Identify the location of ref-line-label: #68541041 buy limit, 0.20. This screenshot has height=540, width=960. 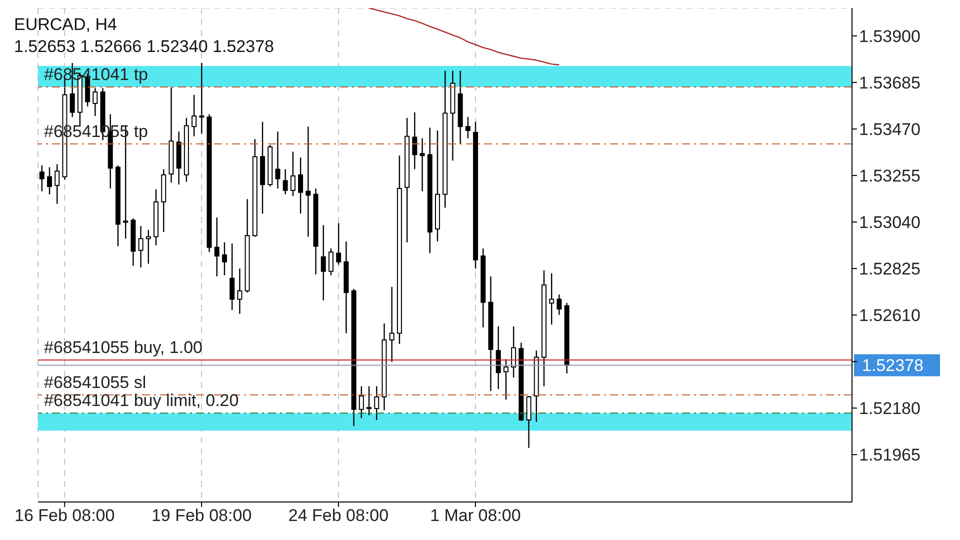
(141, 400).